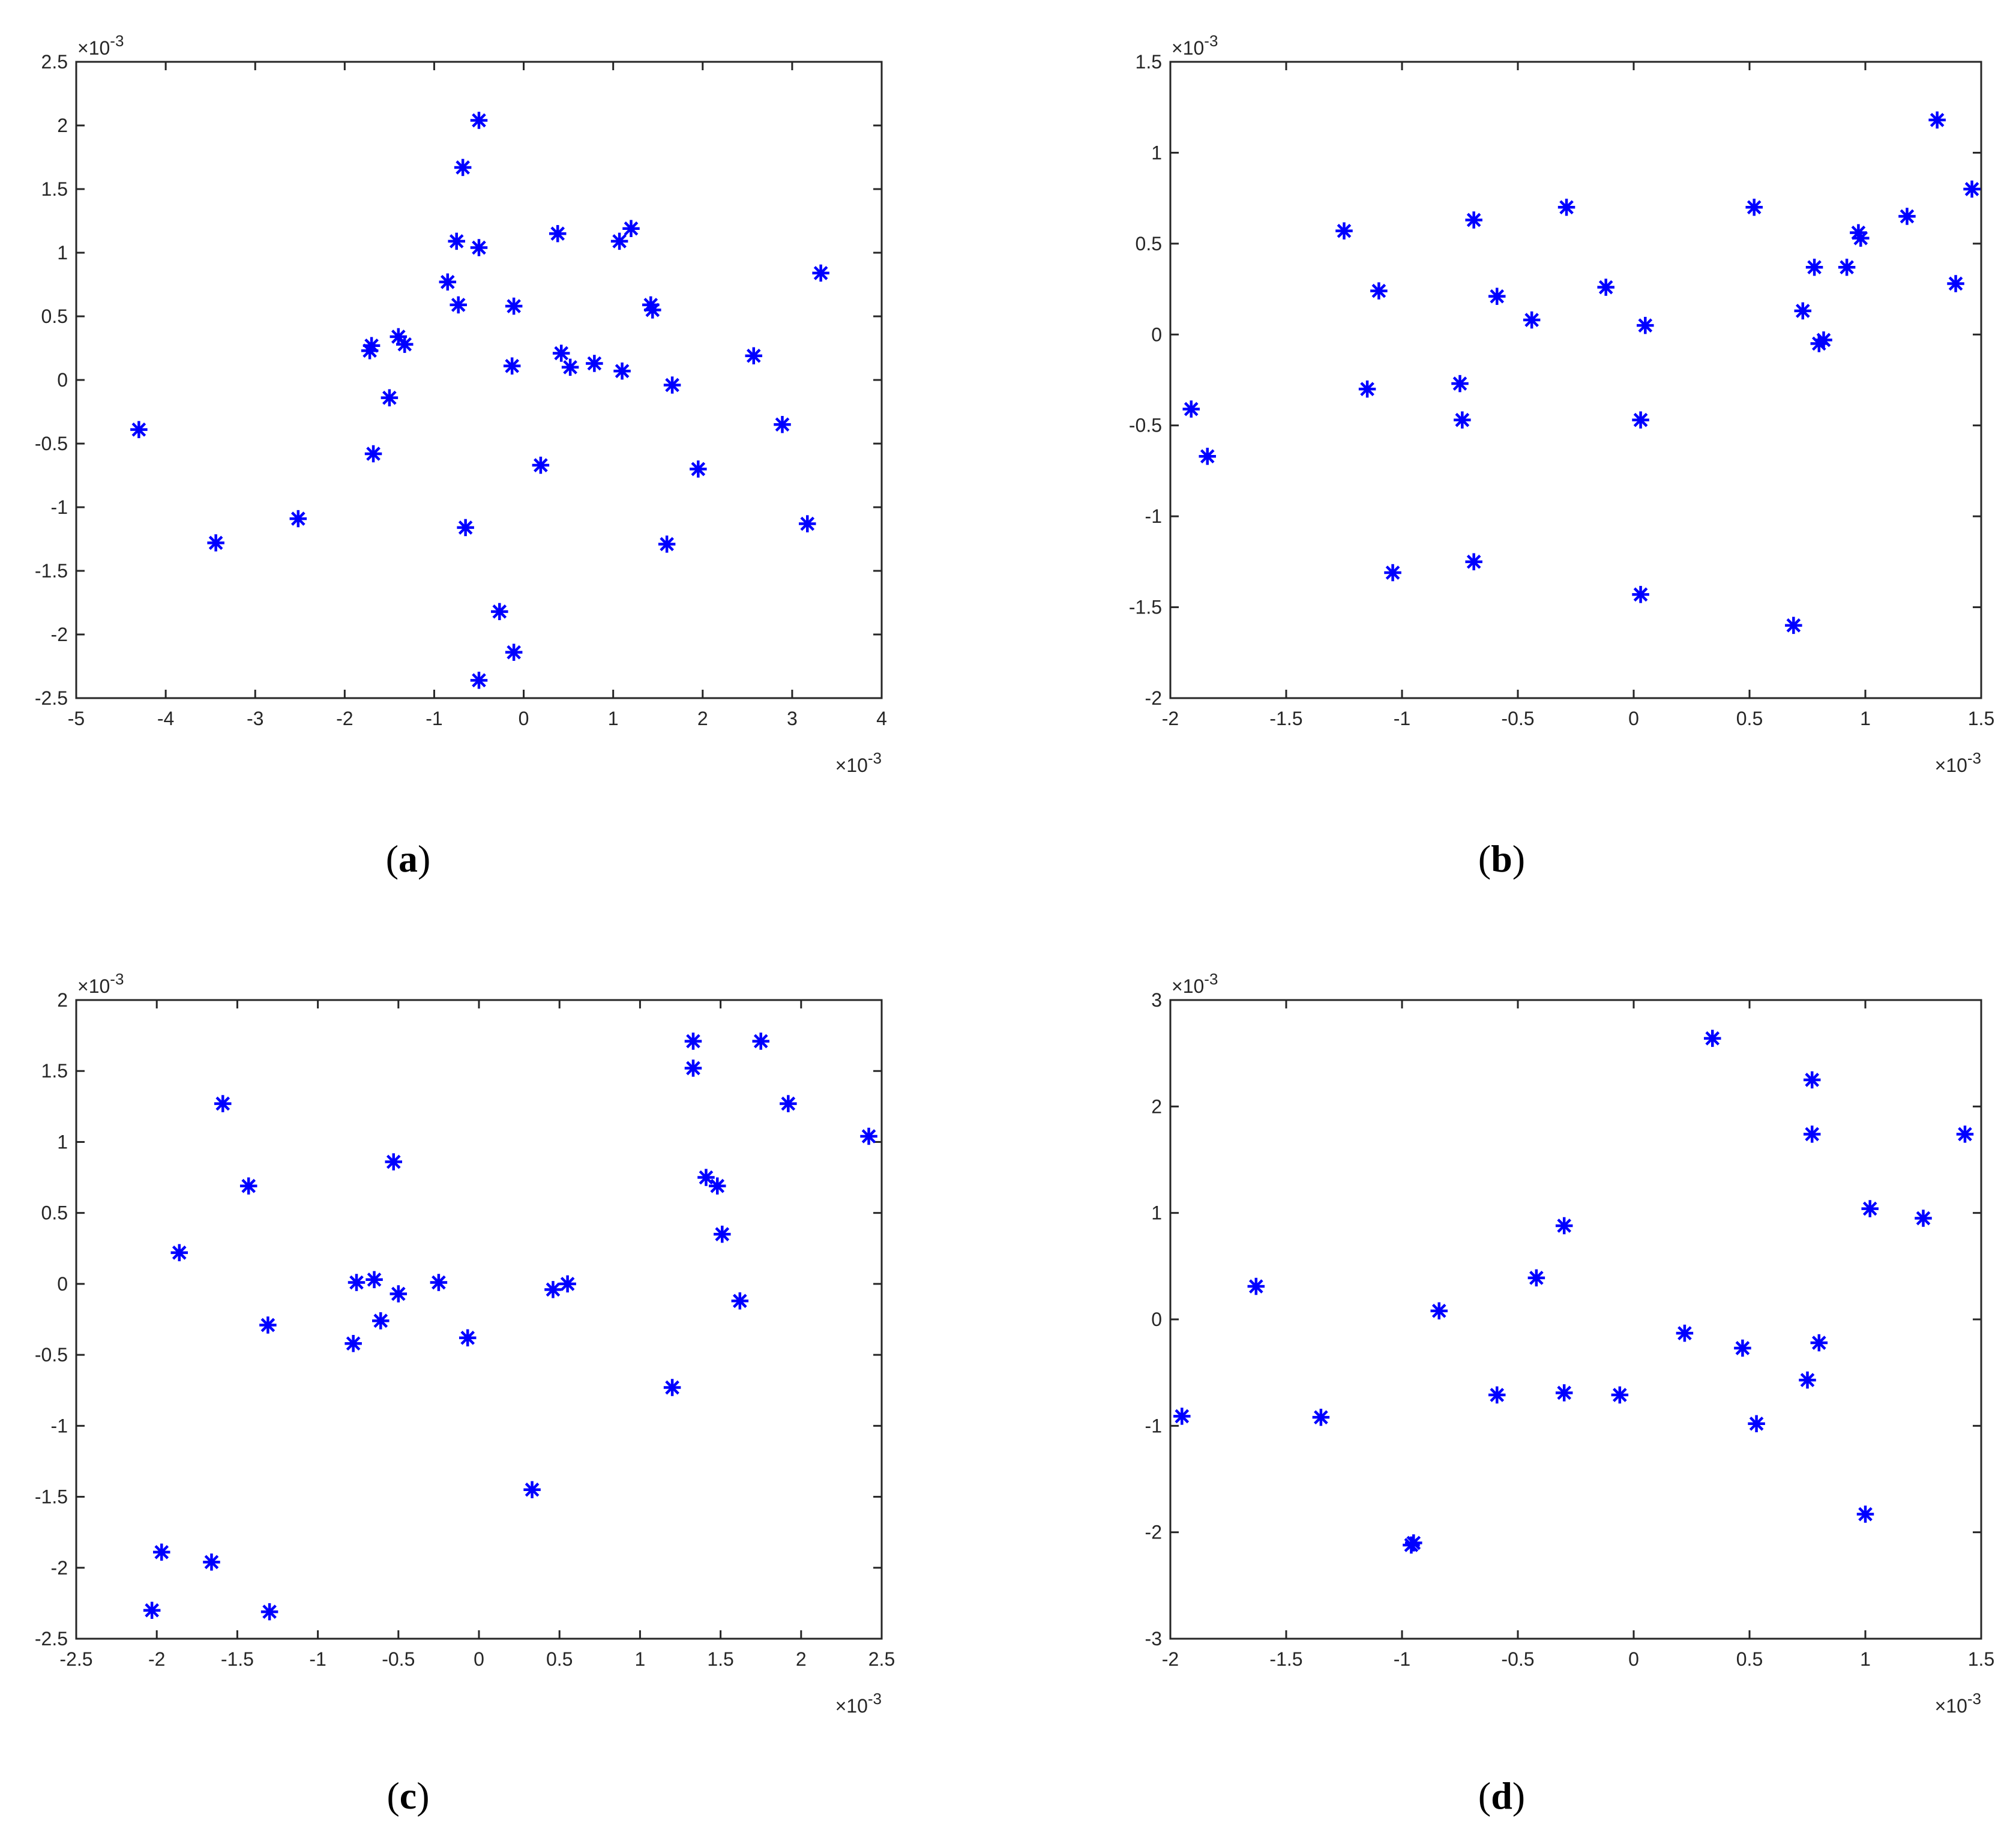 The width and height of the screenshot is (2016, 1841). I want to click on y-tick-label: 1.5, so click(54, 1071).